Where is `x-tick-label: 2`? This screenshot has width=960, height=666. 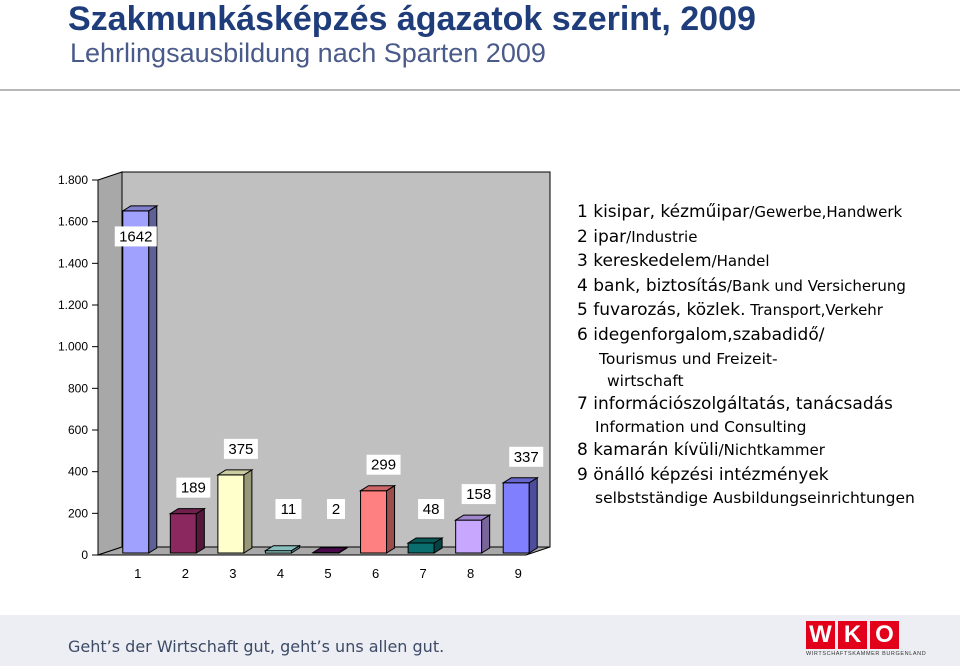 x-tick-label: 2 is located at coordinates (185, 573).